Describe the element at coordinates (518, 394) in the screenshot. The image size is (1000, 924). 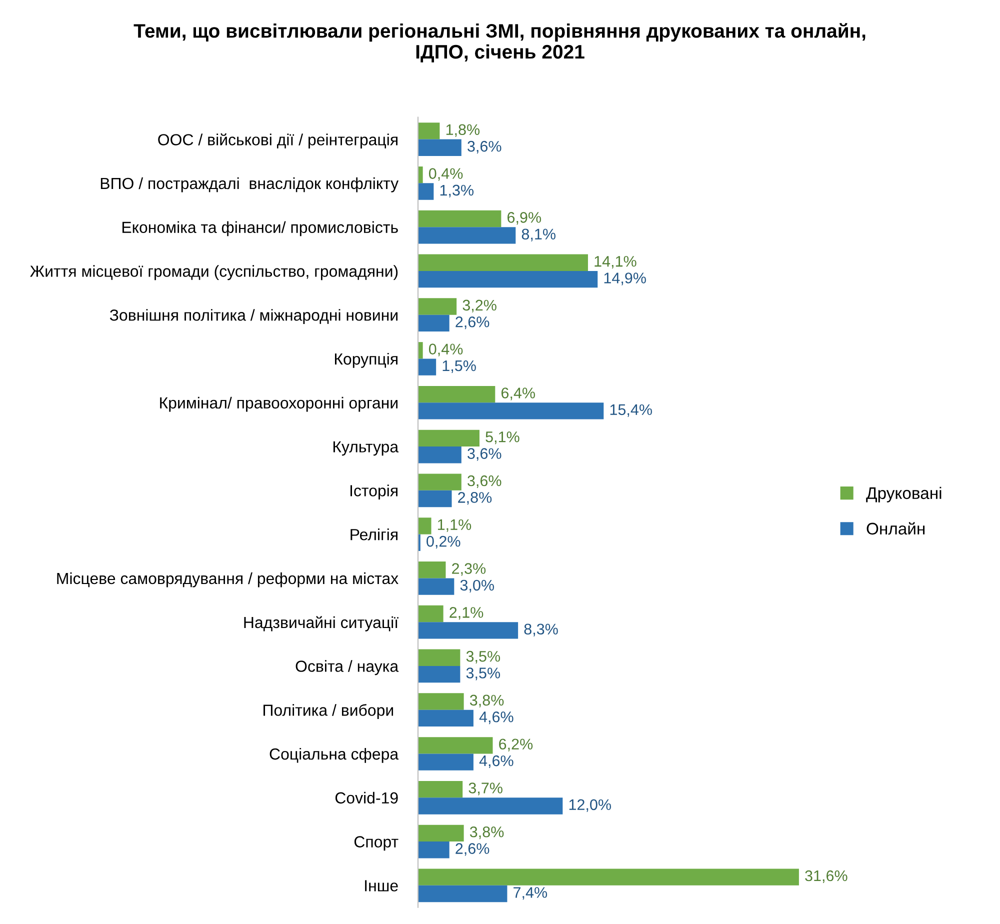
I see `data-label: 6,4%` at that location.